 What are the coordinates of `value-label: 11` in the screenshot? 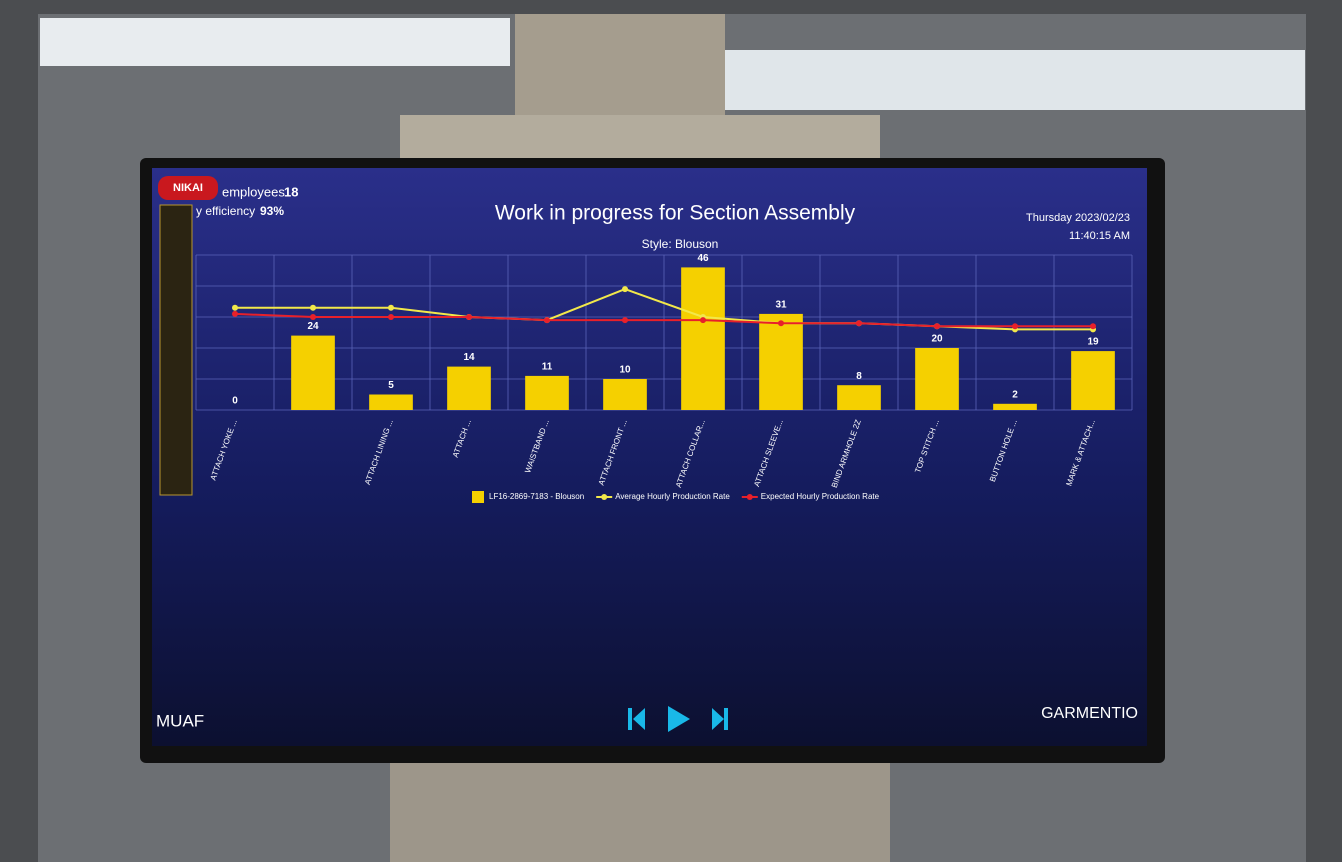 It's located at (547, 367).